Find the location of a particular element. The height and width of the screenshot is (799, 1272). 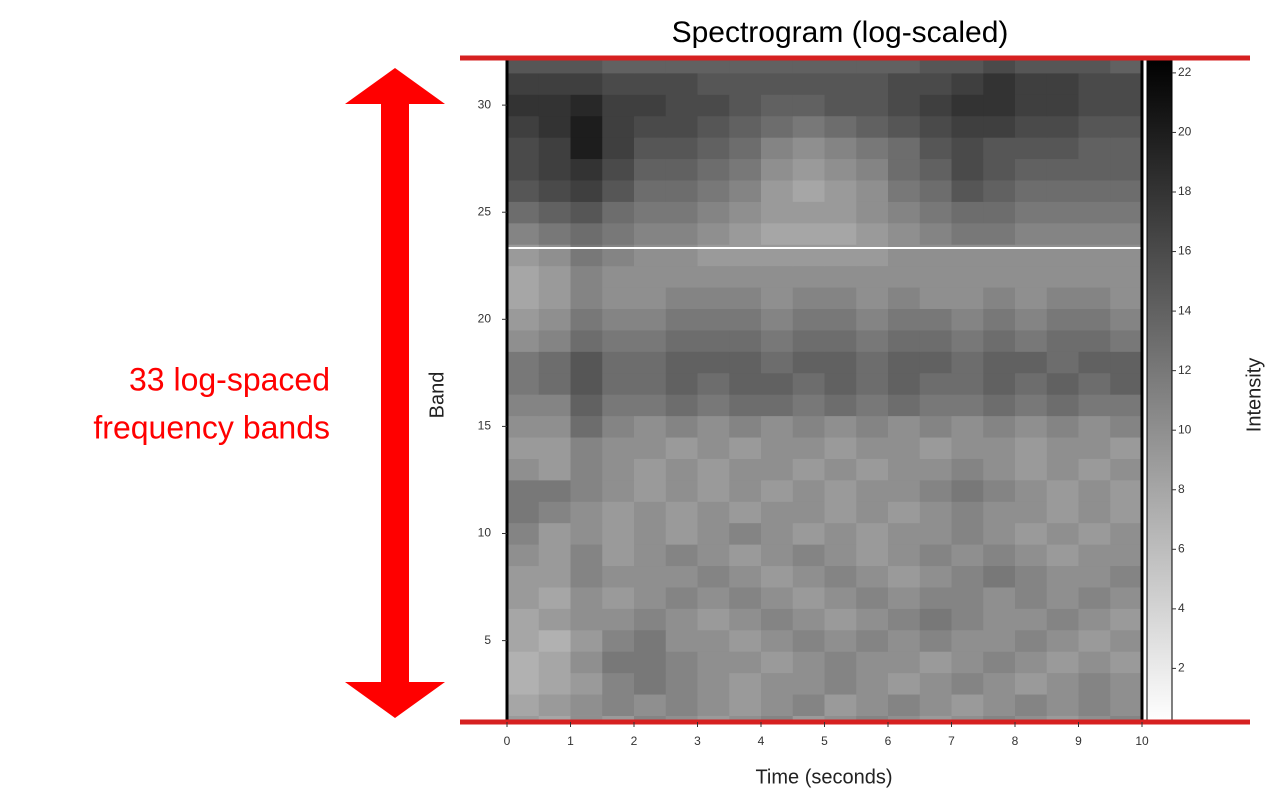

x-tick-label: 3 is located at coordinates (697, 741).